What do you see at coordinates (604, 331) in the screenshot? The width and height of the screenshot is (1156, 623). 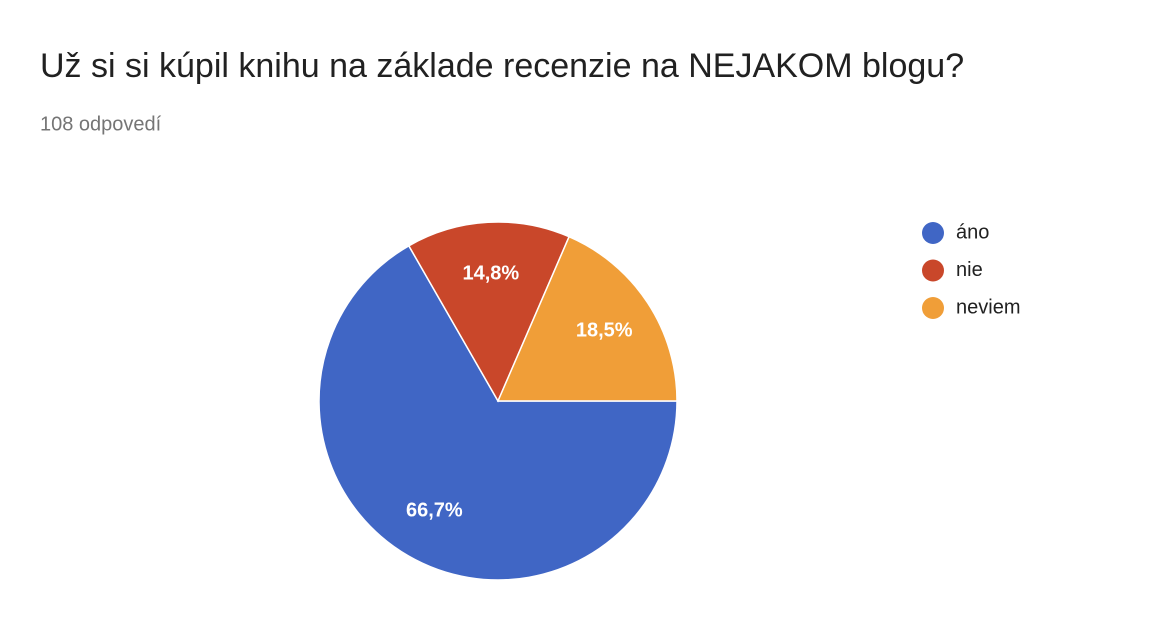 I see `slice-label: 18,5%` at bounding box center [604, 331].